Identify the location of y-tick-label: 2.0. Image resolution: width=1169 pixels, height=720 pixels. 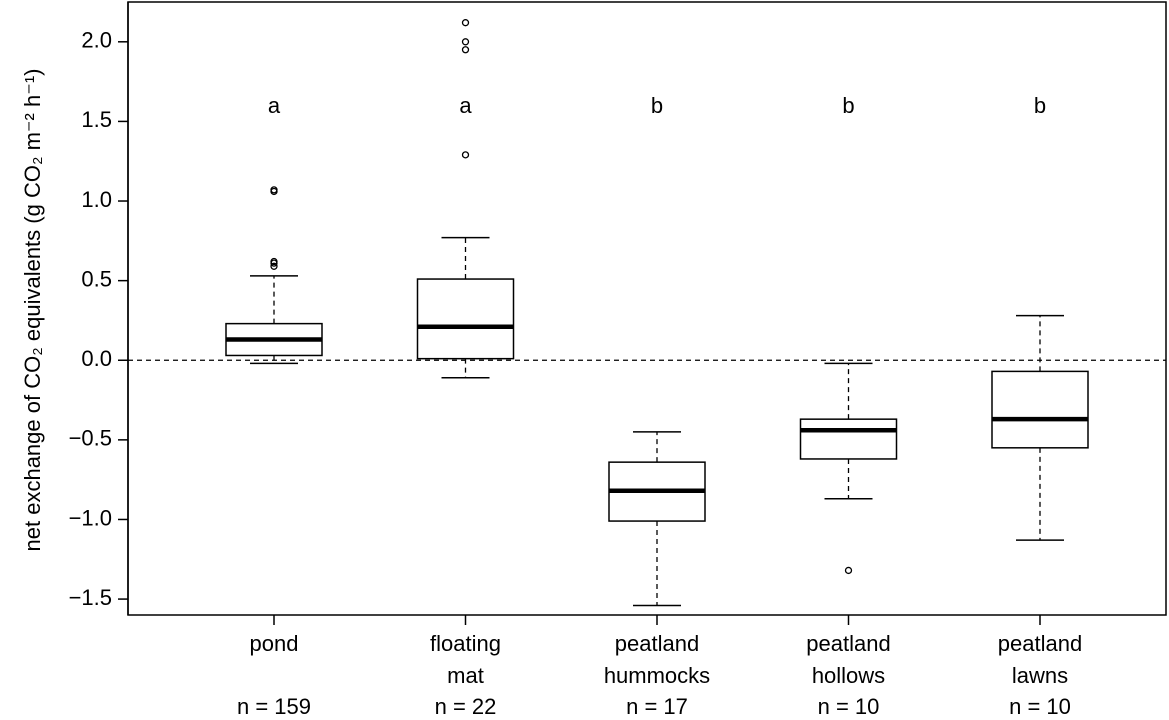
(96, 40).